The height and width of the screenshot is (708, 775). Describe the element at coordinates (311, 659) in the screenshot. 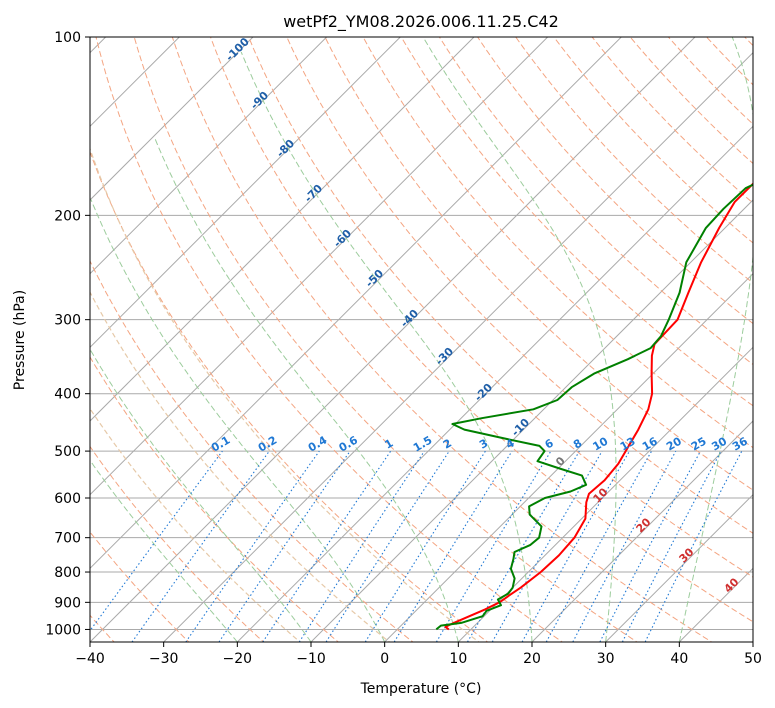

I see `x-tick-label: −10` at that location.